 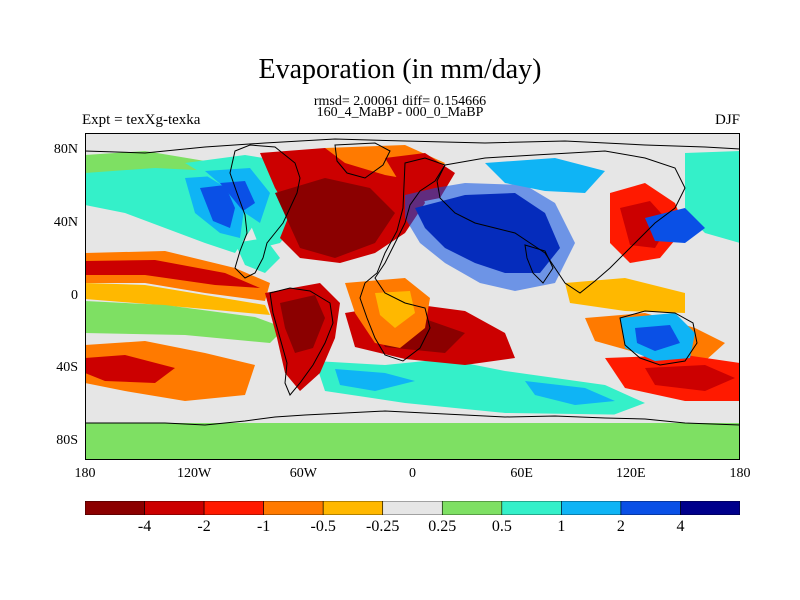 I want to click on kuroshio-deep-blue, so click(x=675, y=225).